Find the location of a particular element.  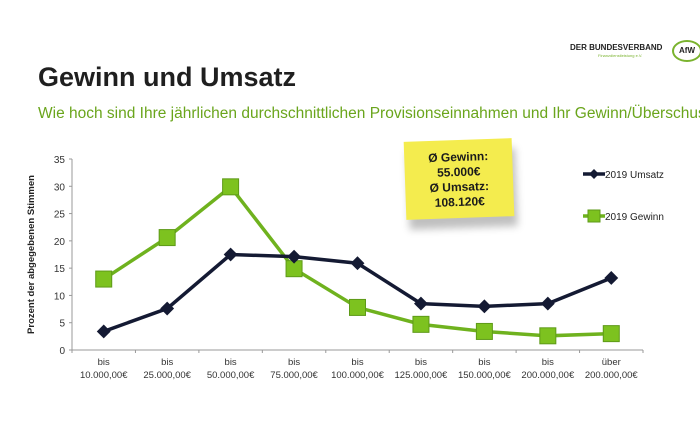

page-title: Gewinn und Umsatz is located at coordinates (167, 77).